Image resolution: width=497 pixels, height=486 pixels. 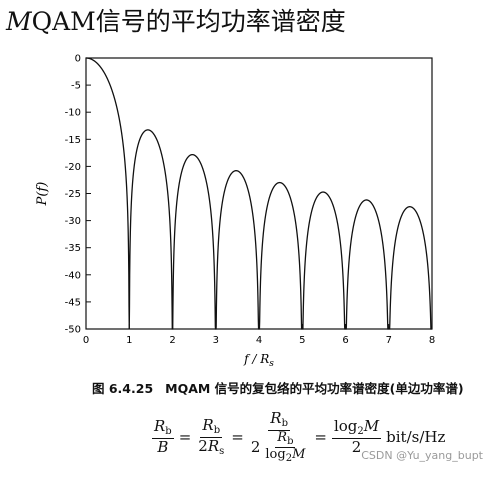 What do you see at coordinates (259, 340) in the screenshot?
I see `x-tick-label: 4` at bounding box center [259, 340].